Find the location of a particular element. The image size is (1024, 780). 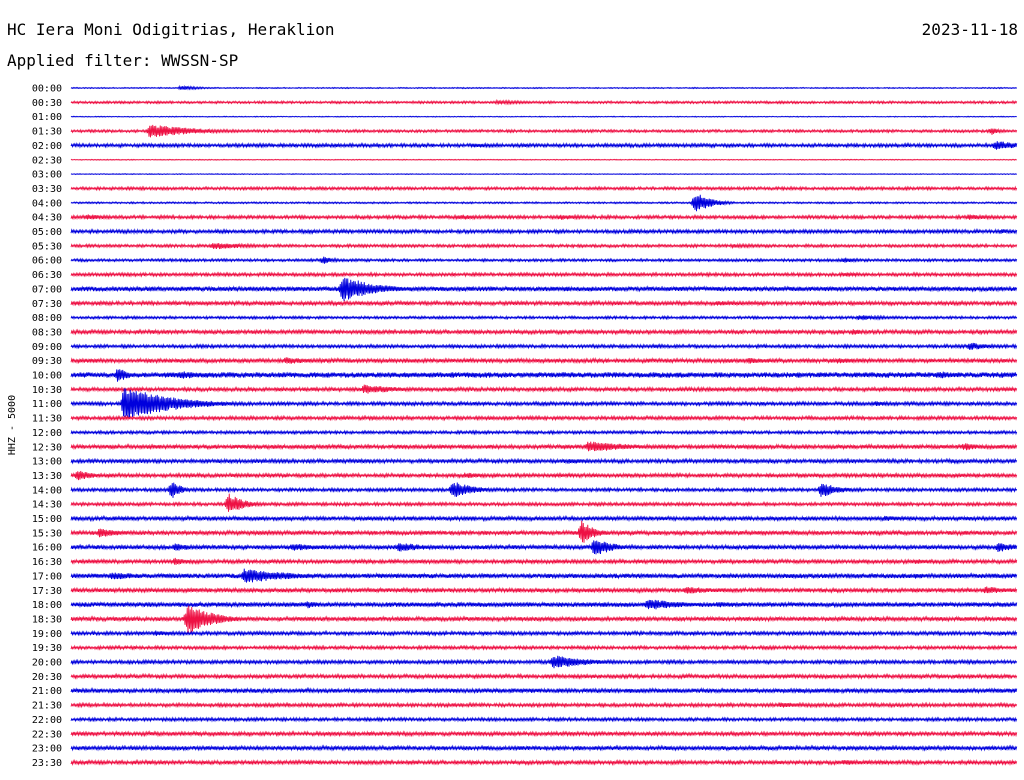

time-tick-label: 19:30 is located at coordinates (47, 648).